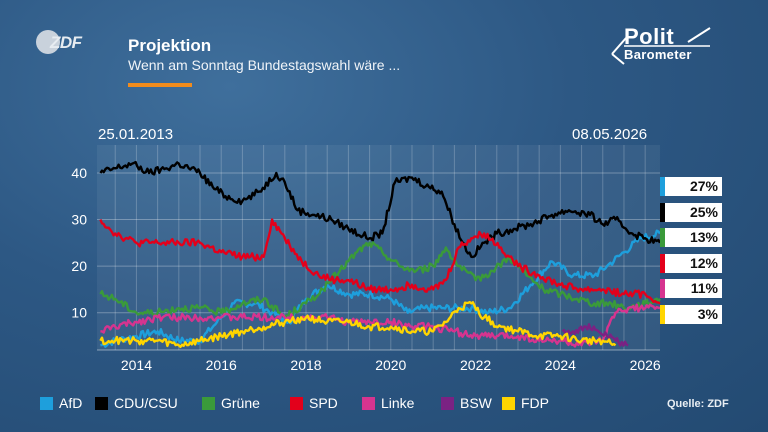 This screenshot has height=432, width=768. I want to click on y-tick-label: 10, so click(79, 313).